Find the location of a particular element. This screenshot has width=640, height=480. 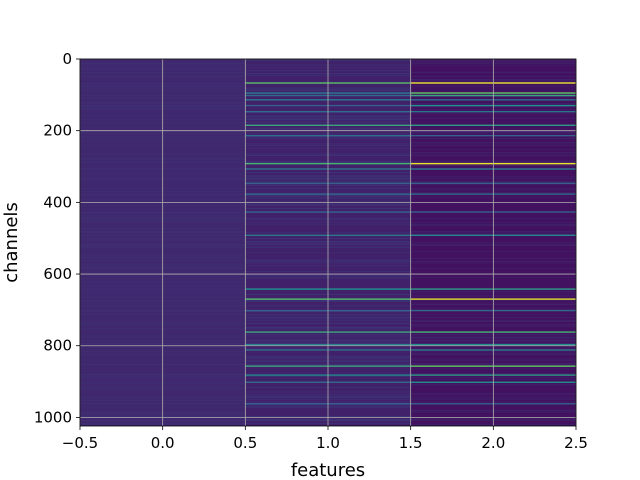

y-tick-label: 400 is located at coordinates (57, 202).